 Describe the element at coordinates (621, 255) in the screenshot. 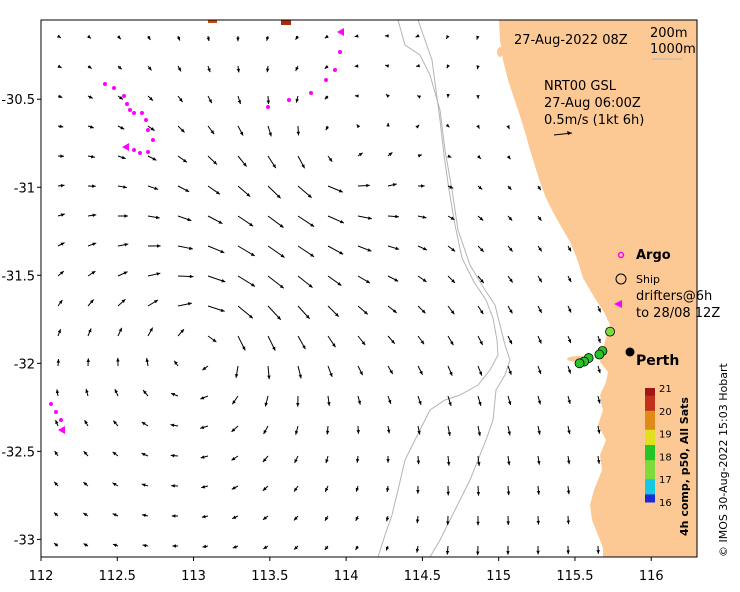

I see `argo-legend-icon` at that location.